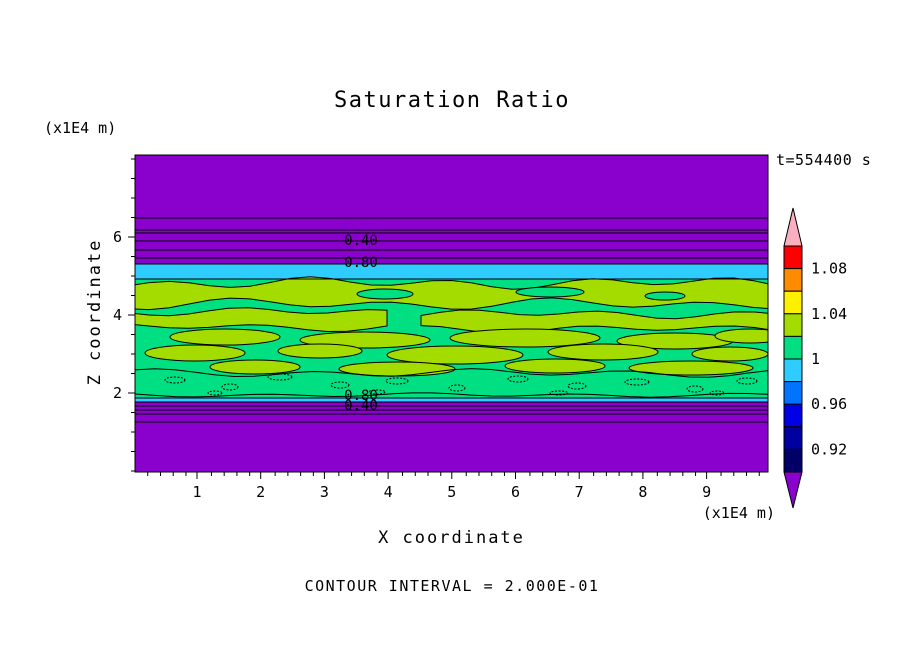 The image size is (904, 654). Describe the element at coordinates (196, 492) in the screenshot. I see `x-tick-label: 1` at that location.